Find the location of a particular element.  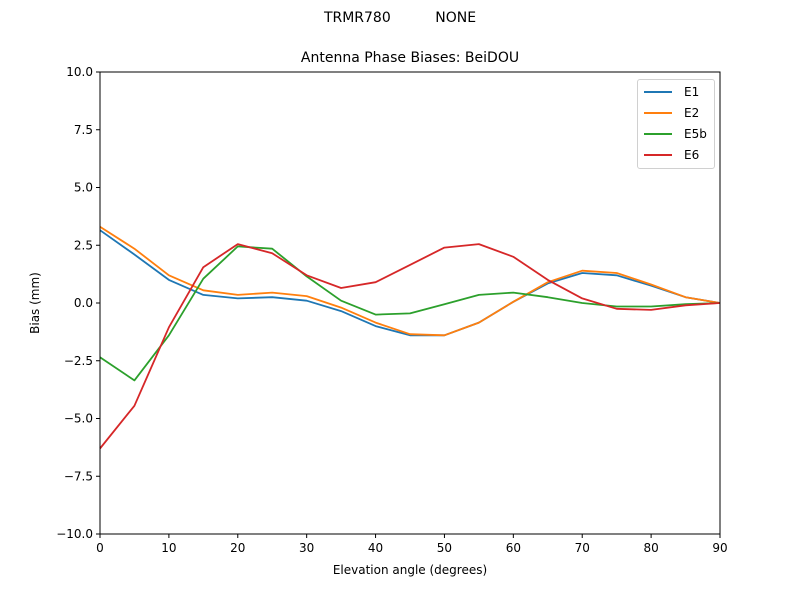

x-tick-label: 10 is located at coordinates (168, 548).